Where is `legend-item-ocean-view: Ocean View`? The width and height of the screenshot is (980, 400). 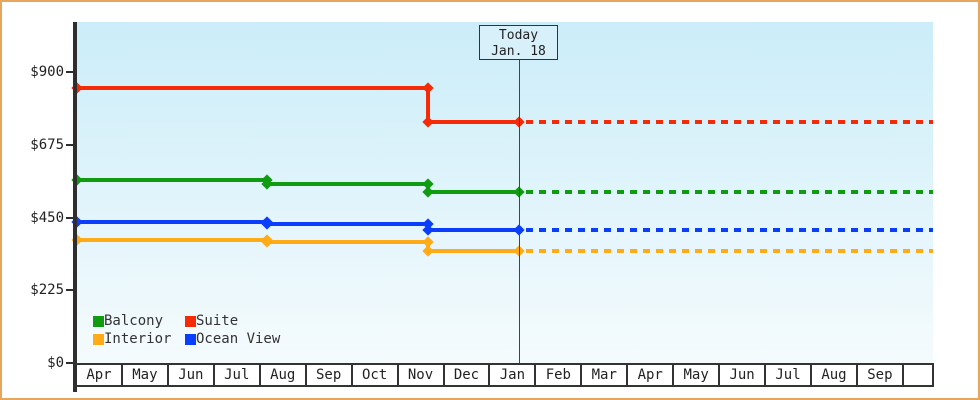 legend-item-ocean-view: Ocean View is located at coordinates (232, 339).